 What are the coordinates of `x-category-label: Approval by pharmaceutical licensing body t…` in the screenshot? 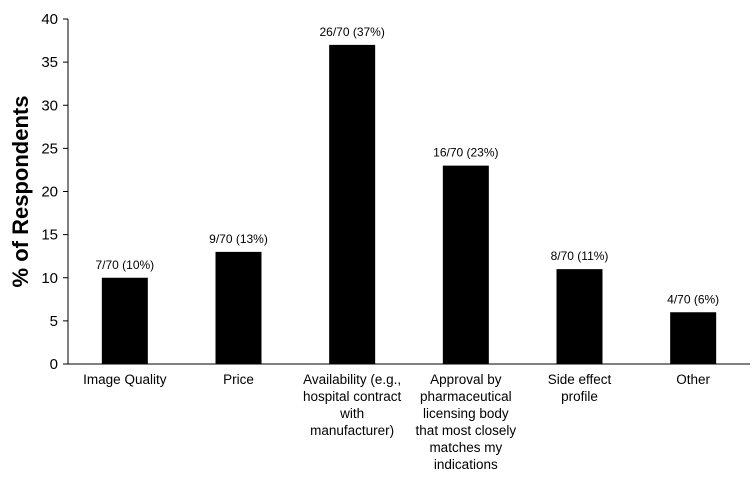 It's located at (466, 422).